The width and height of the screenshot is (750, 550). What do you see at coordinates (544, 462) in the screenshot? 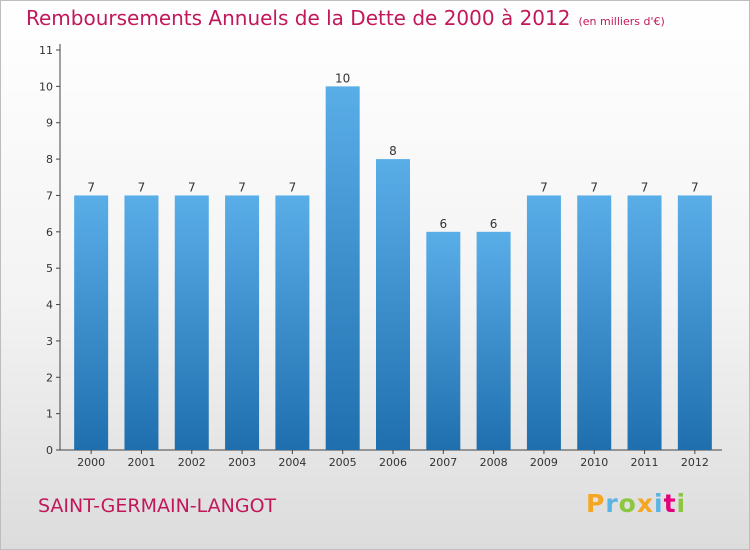
I see `x-tick-label-2009: 2009` at bounding box center [544, 462].